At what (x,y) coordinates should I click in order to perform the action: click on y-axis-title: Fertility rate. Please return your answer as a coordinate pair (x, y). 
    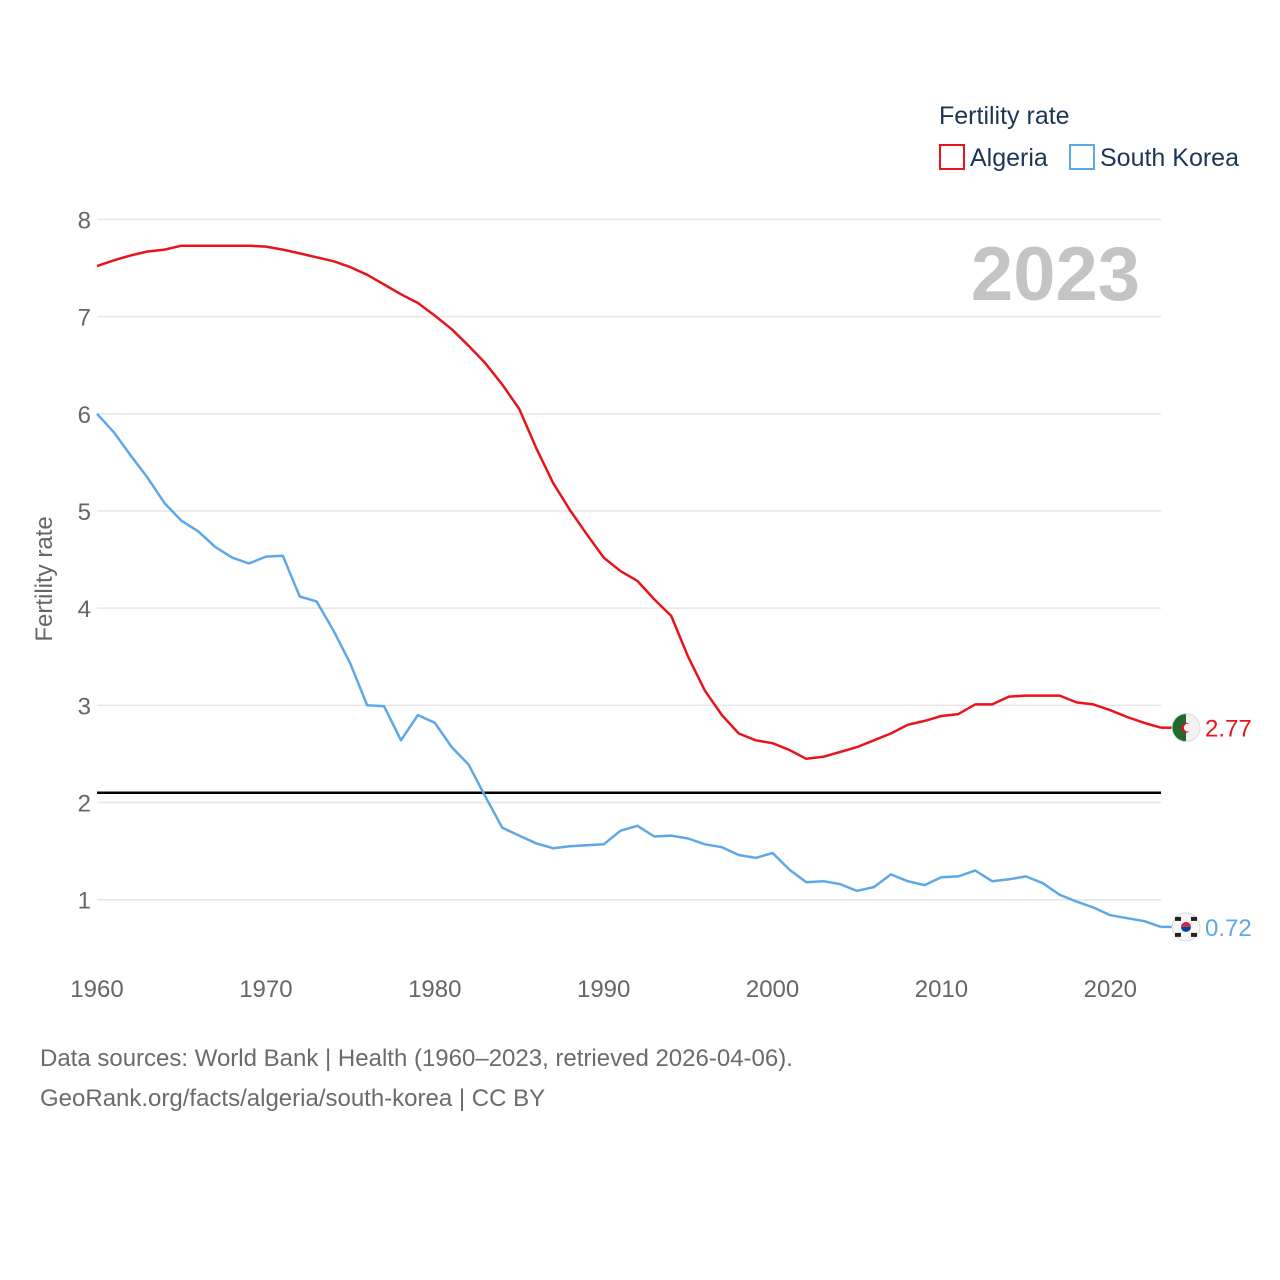
    Looking at the image, I should click on (44, 578).